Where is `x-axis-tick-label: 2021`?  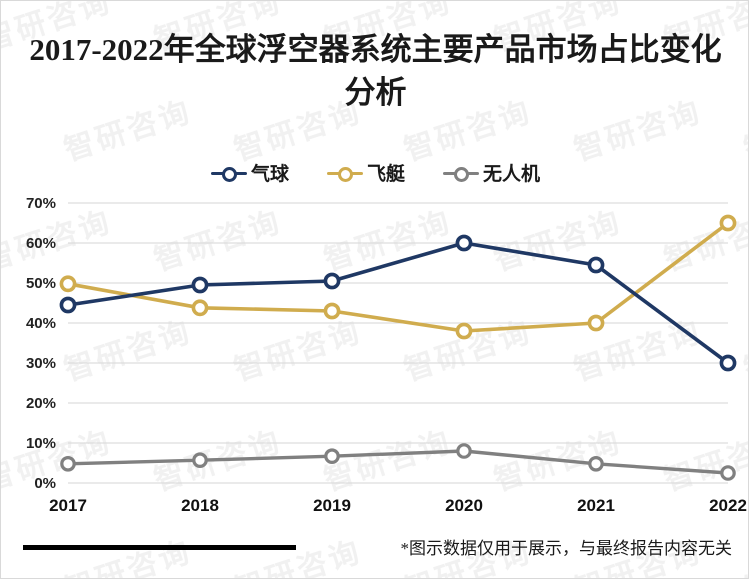
x-axis-tick-label: 2021 is located at coordinates (596, 505).